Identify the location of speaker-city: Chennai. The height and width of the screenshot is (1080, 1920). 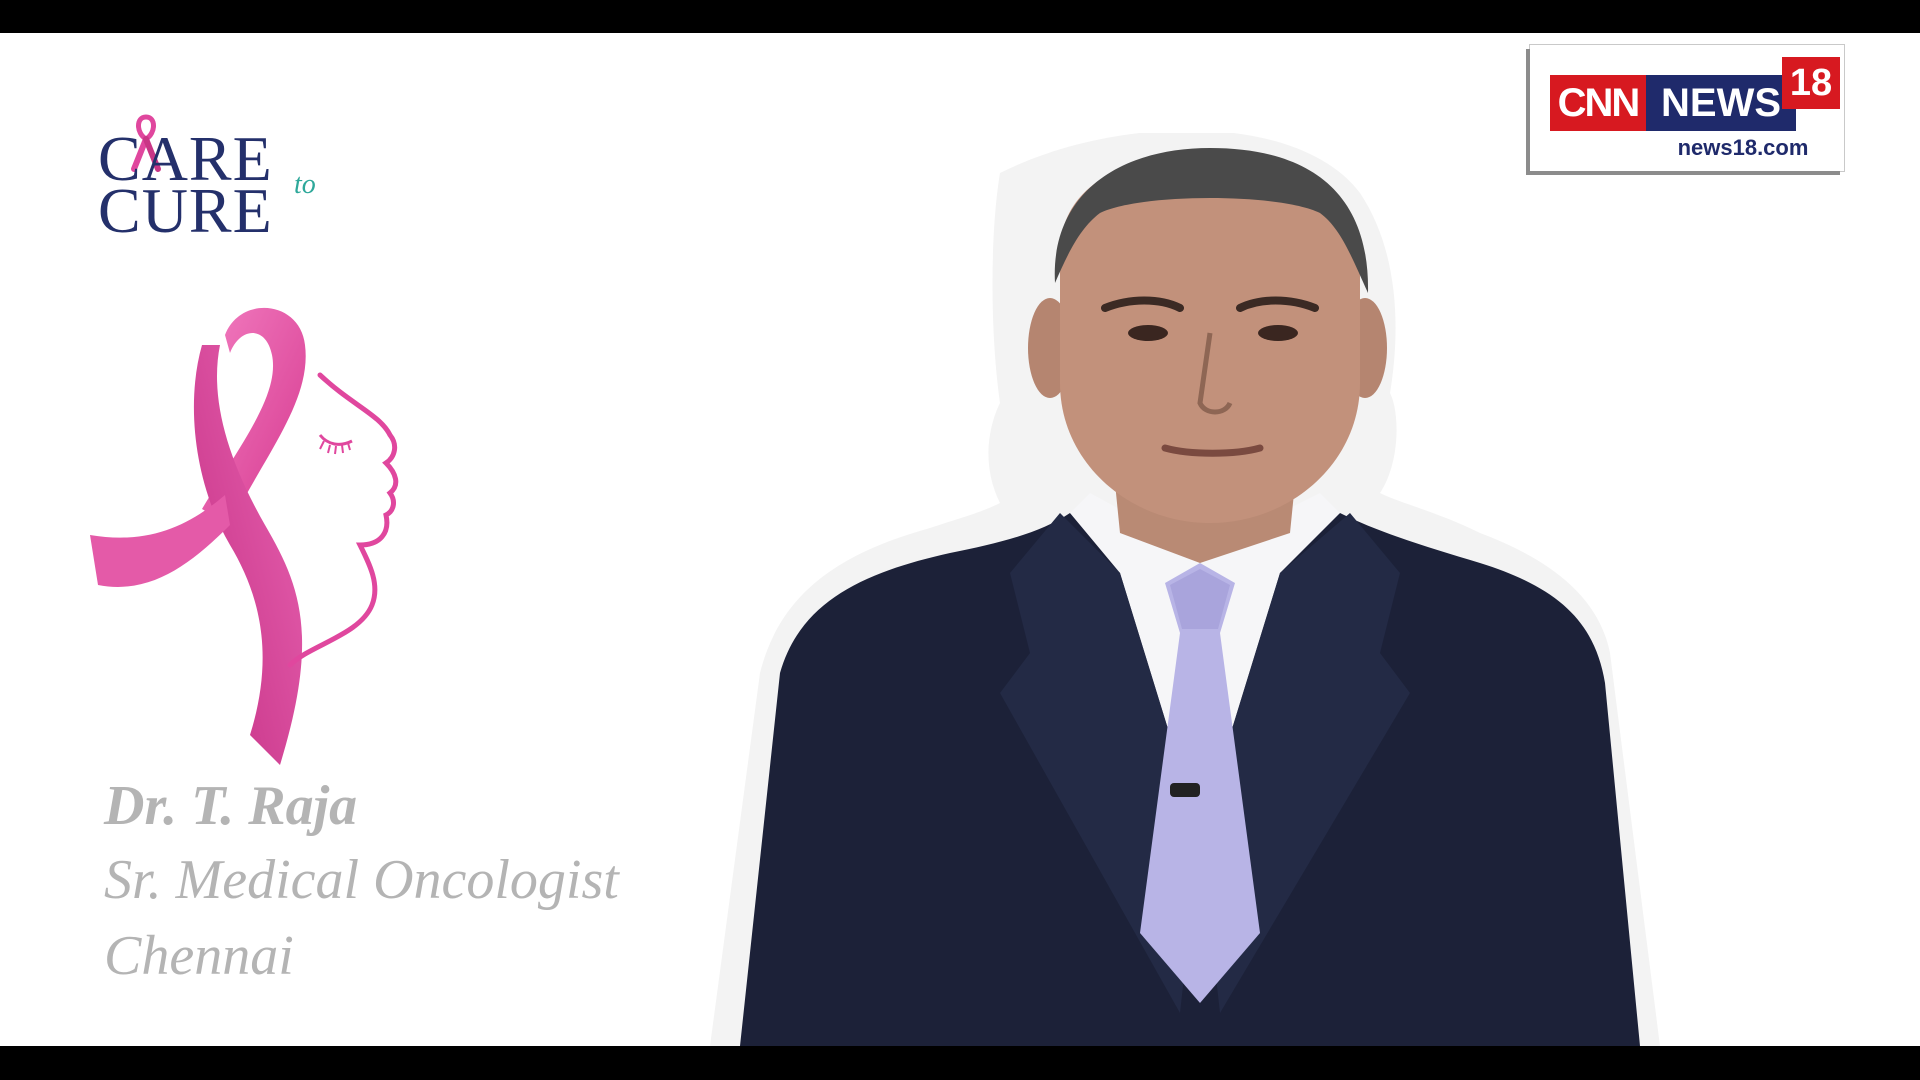
(199, 956).